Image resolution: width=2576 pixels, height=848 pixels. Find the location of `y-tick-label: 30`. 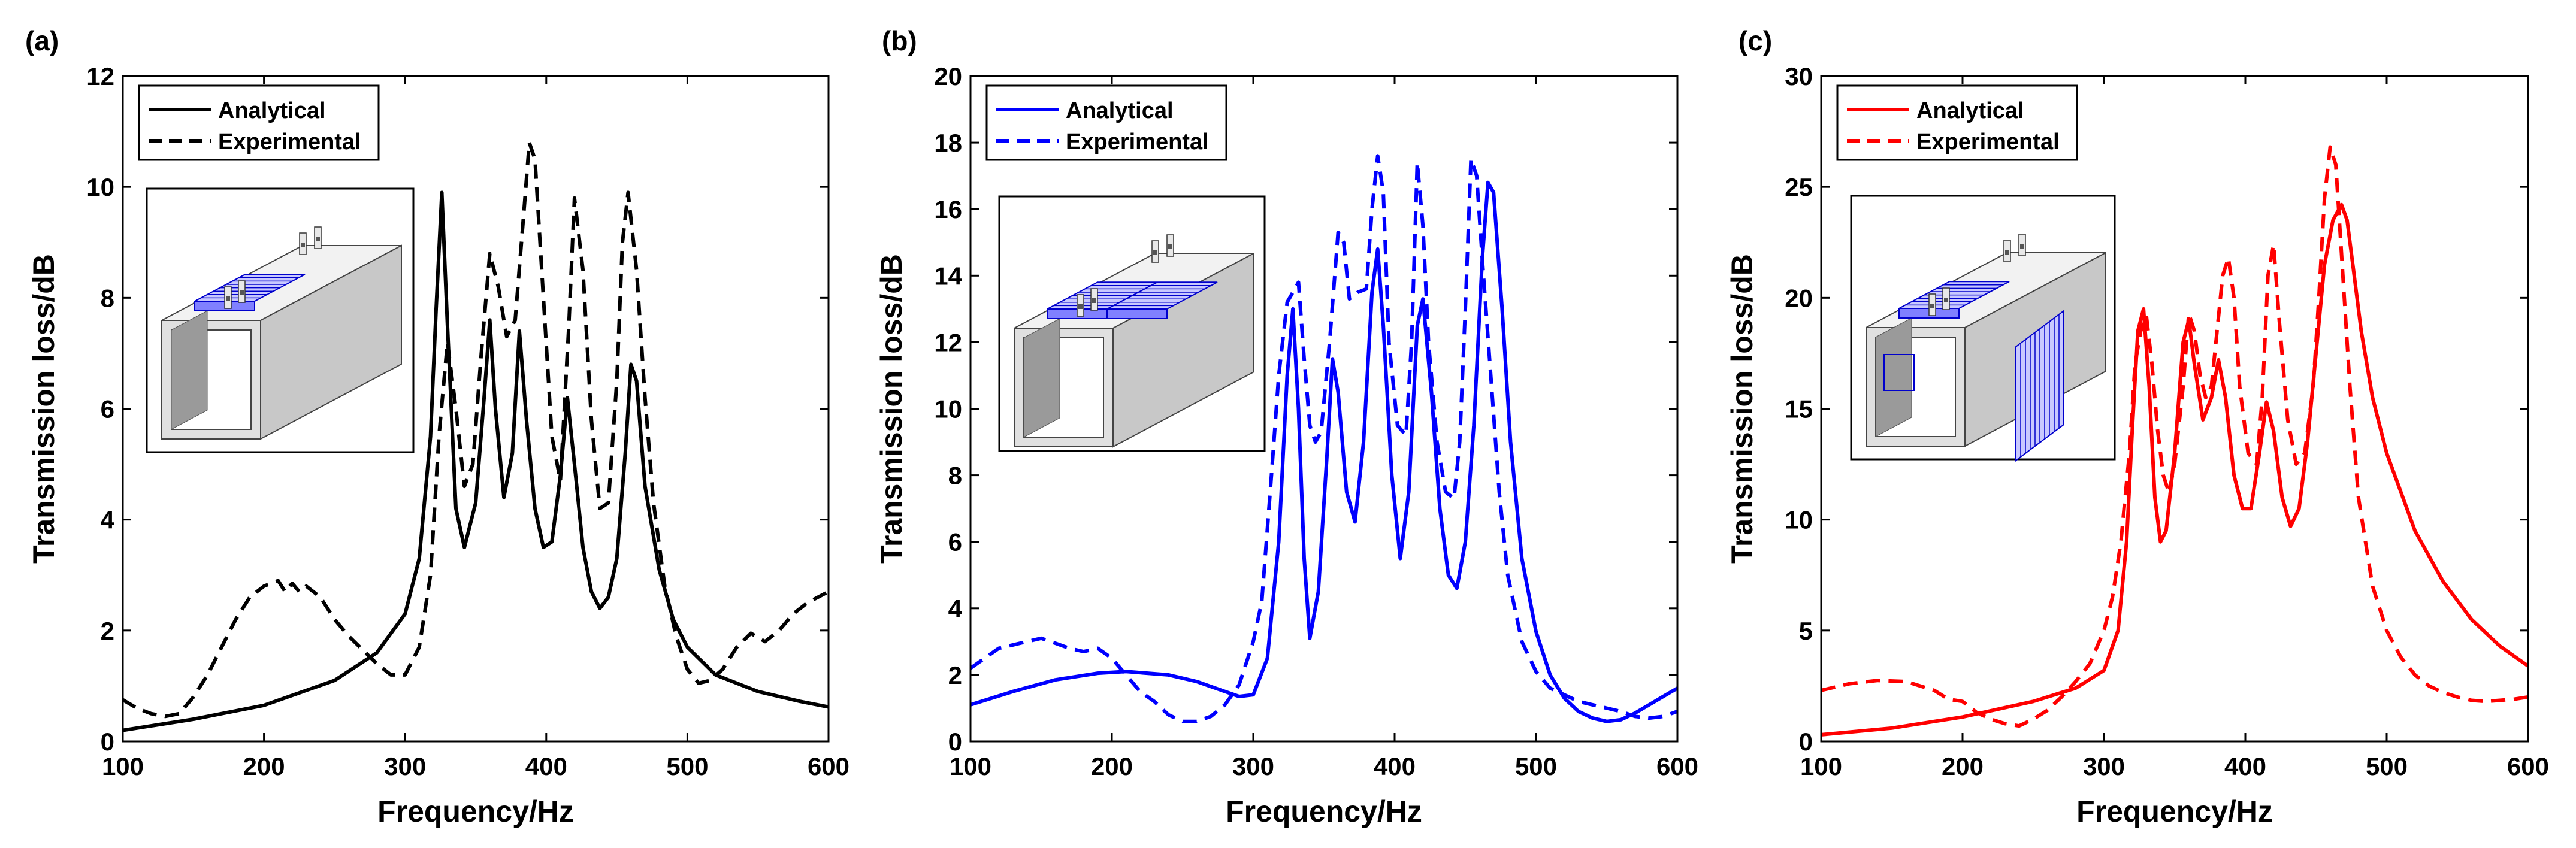

y-tick-label: 30 is located at coordinates (1799, 76).